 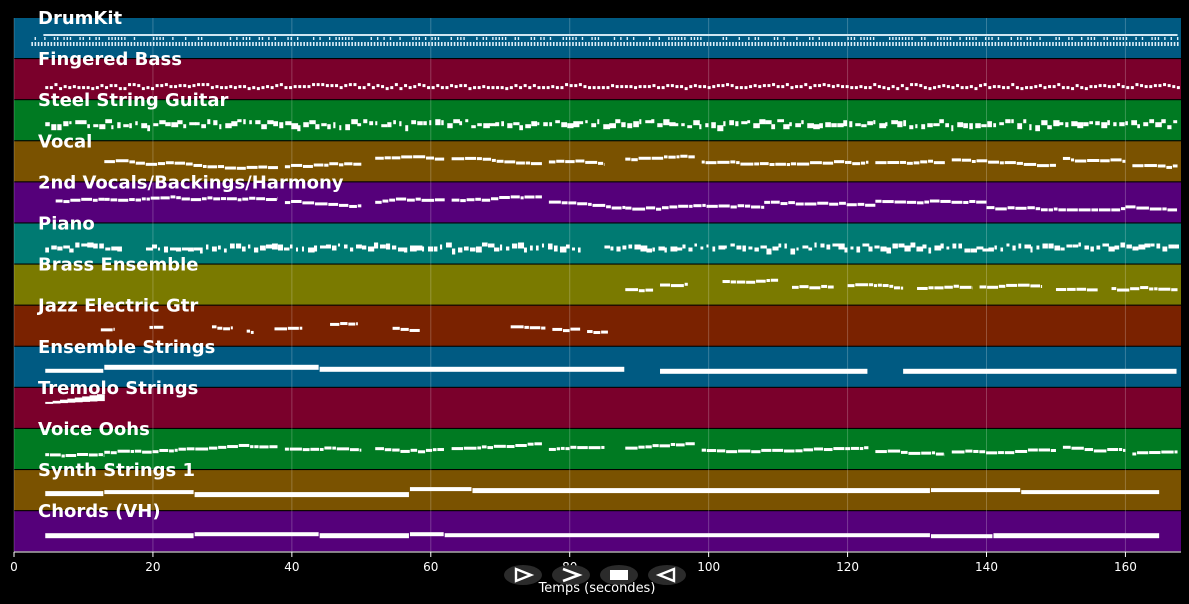 What do you see at coordinates (14, 567) in the screenshot?
I see `x-tick-label: 0` at bounding box center [14, 567].